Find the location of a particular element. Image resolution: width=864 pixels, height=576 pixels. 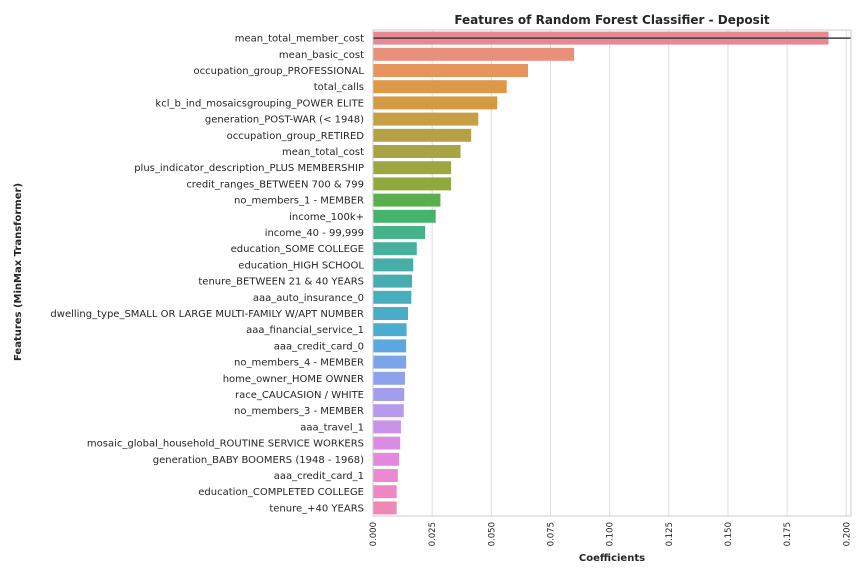

y-tick-label: no_members_3 - MEMBER is located at coordinates (299, 411).